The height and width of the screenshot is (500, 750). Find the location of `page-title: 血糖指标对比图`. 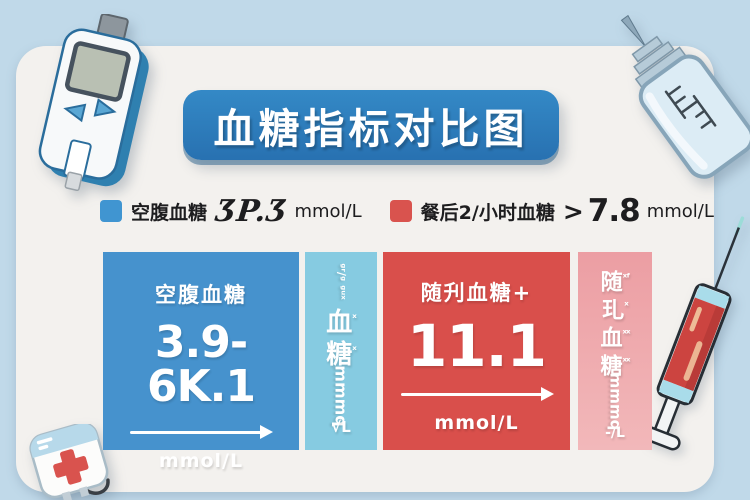

page-title: 血糖指标对比图 is located at coordinates (371, 129).